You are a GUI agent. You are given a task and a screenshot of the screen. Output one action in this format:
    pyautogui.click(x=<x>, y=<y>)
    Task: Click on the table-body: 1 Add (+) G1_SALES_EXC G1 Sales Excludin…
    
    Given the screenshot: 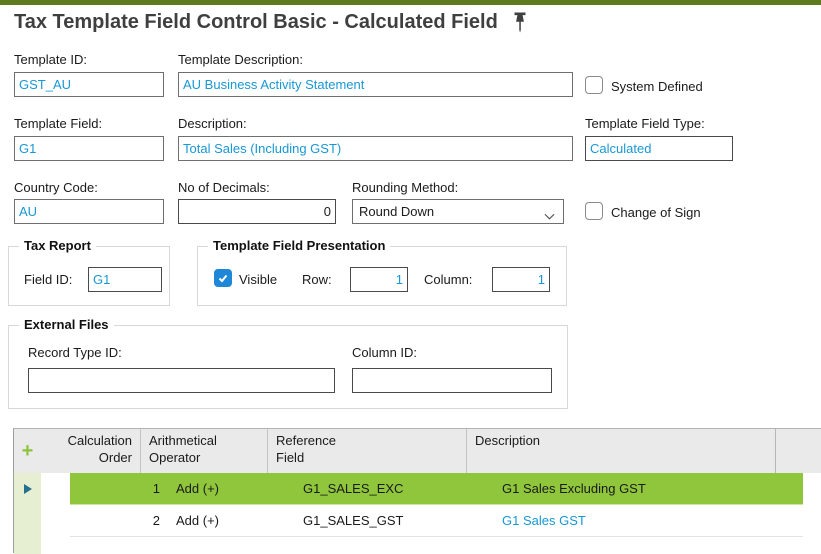 What is the action you would take?
    pyautogui.click(x=417, y=513)
    